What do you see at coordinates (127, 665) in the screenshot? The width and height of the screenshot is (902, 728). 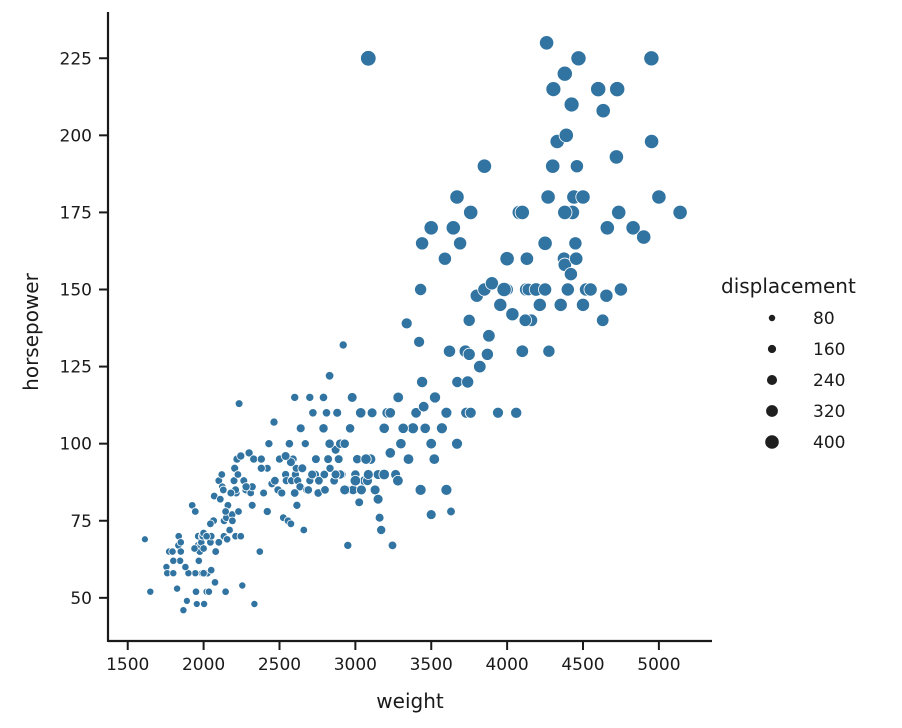 I see `x-tick-label: 1500` at bounding box center [127, 665].